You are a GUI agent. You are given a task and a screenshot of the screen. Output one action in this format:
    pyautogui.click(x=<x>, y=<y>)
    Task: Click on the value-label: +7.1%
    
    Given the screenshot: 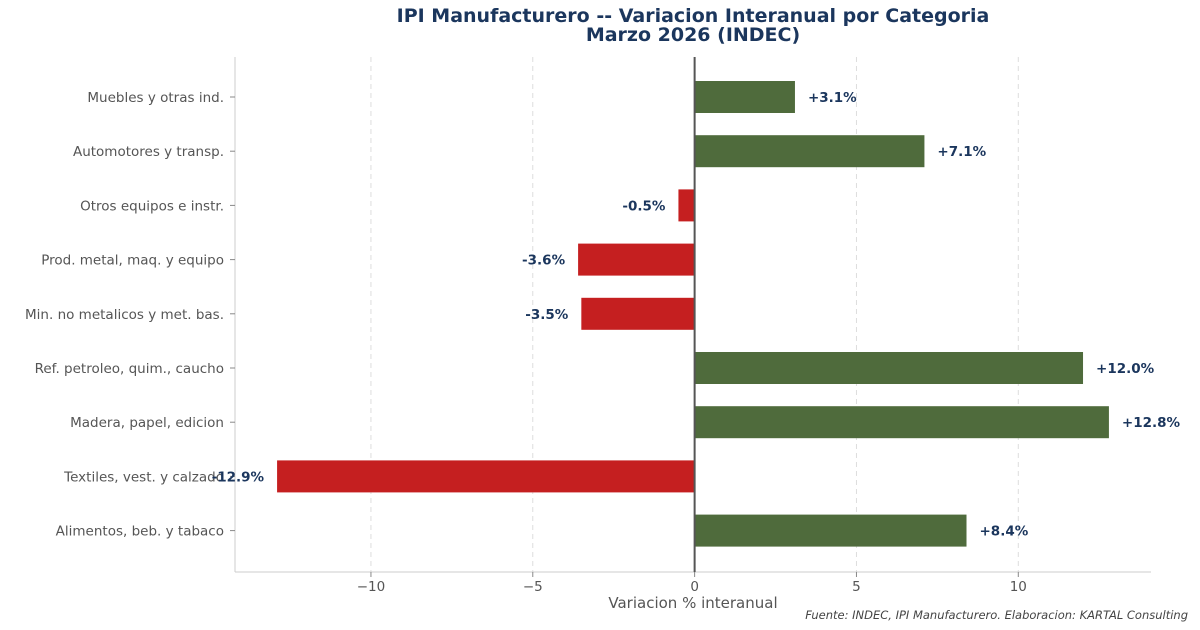 What is the action you would take?
    pyautogui.click(x=961, y=152)
    